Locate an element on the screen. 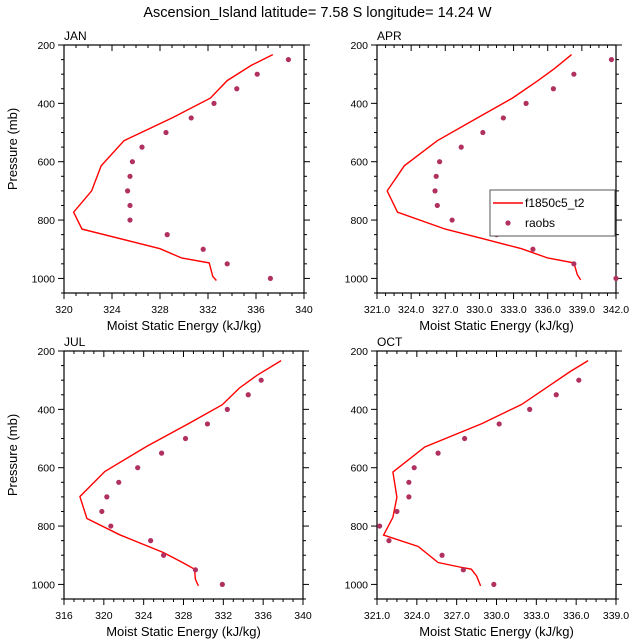 Image resolution: width=635 pixels, height=640 pixels. panel-label: APR is located at coordinates (389, 36).